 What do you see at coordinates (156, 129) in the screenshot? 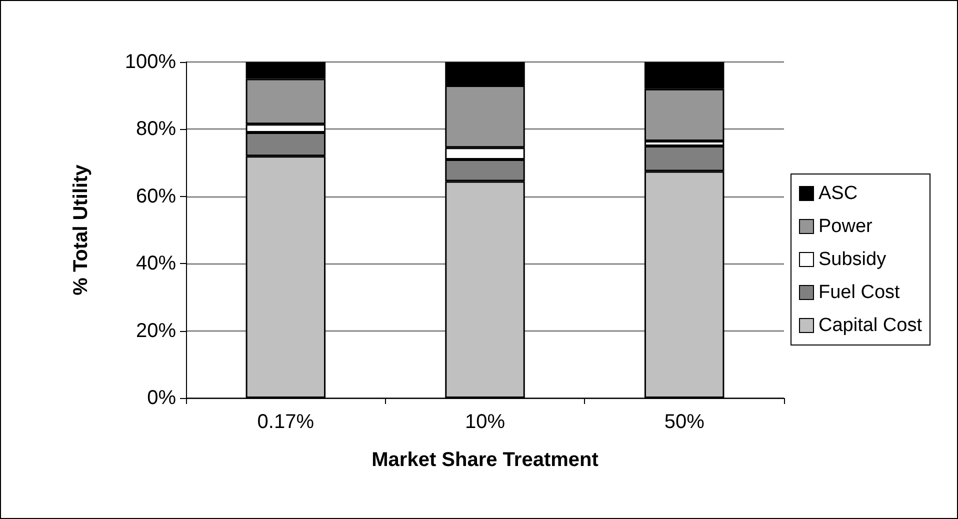
I see `y-tick-label: 80%` at bounding box center [156, 129].